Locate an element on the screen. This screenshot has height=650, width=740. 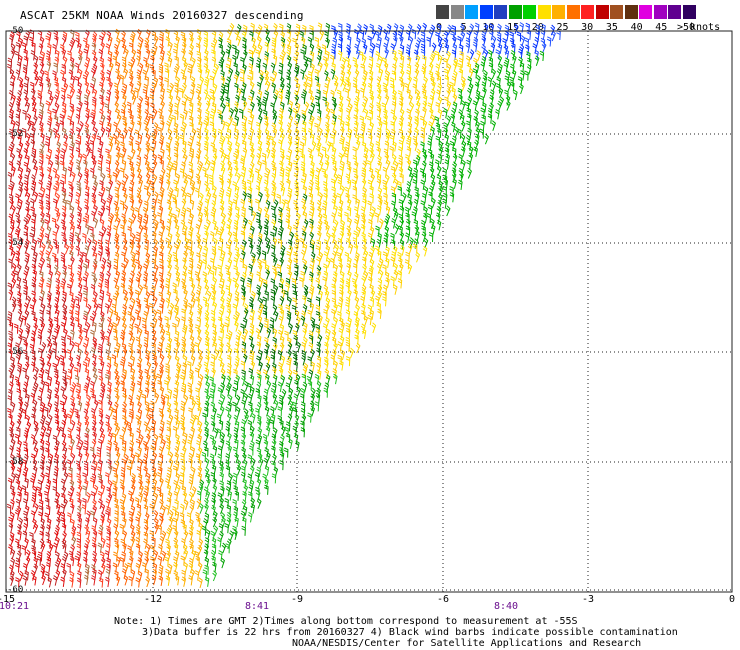
pass-time-label: 10:21 is located at coordinates (15, 606).